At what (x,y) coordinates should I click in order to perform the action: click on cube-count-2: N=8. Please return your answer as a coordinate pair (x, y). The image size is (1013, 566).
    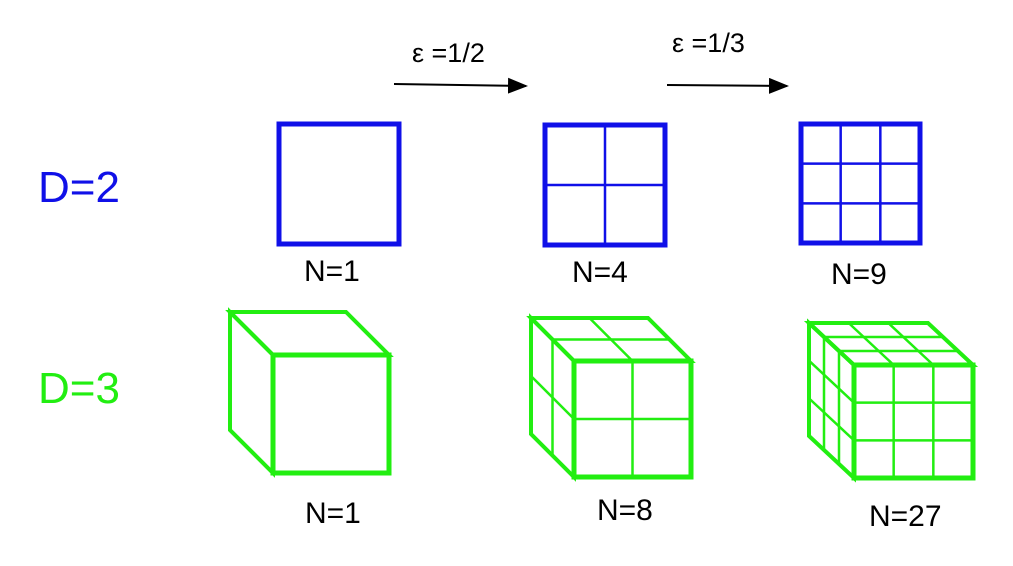
    Looking at the image, I should click on (625, 510).